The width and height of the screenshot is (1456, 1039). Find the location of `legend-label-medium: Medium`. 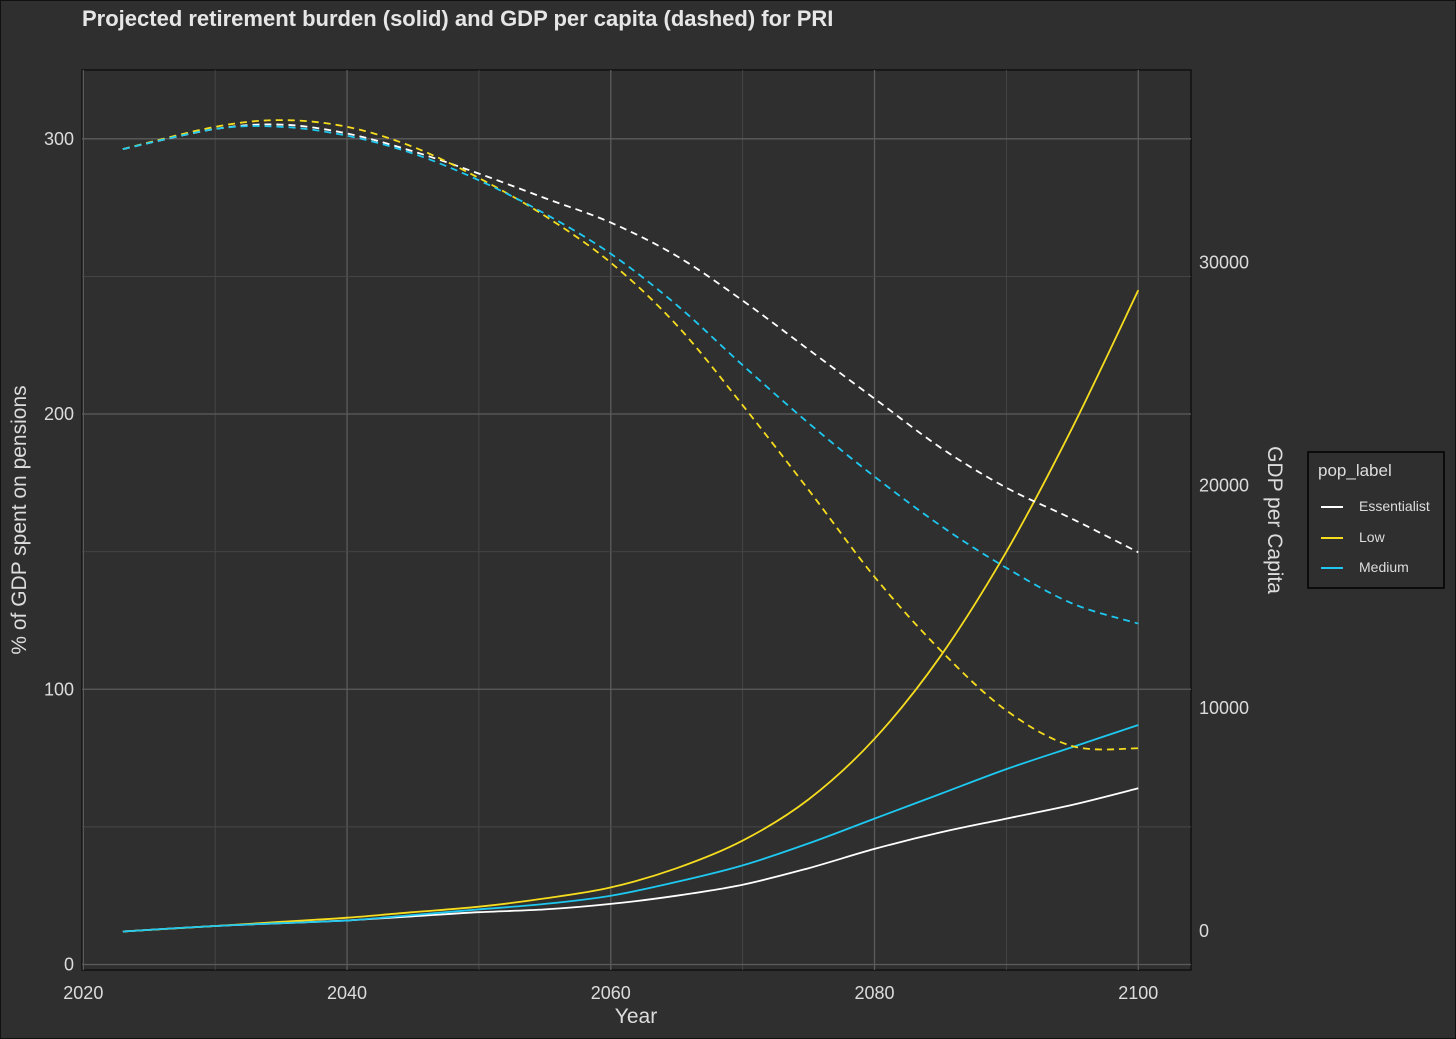

legend-label-medium: Medium is located at coordinates (1384, 567).